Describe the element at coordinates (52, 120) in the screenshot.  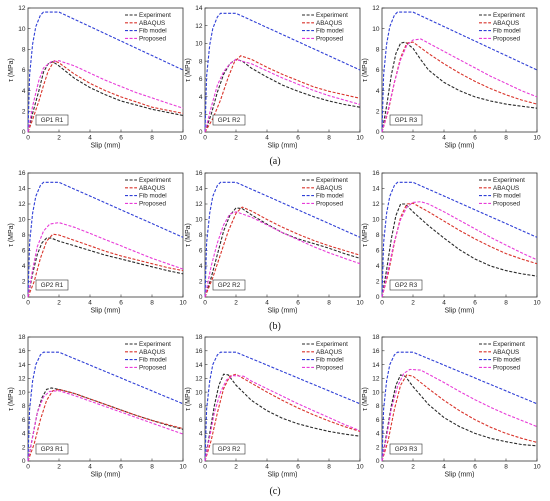
I see `panel-tag: GP1 R1` at that location.